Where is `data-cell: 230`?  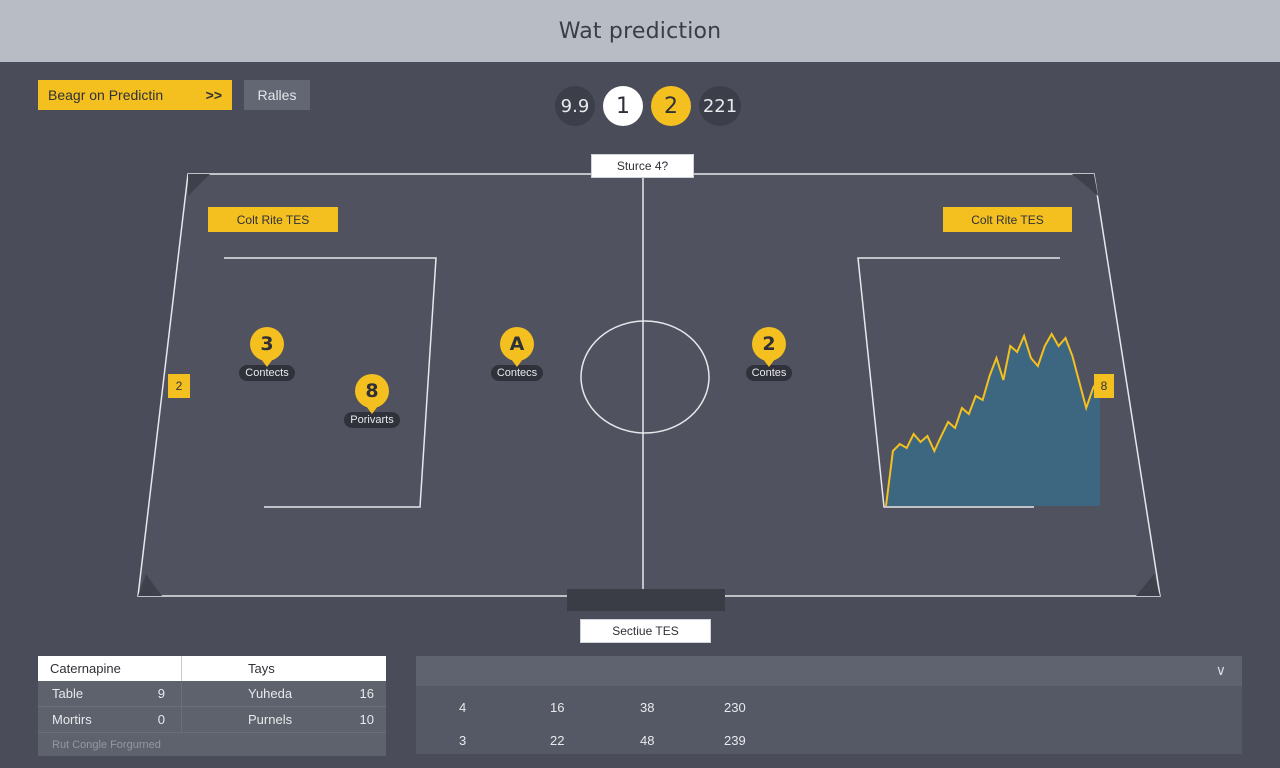
data-cell: 230 is located at coordinates (735, 707).